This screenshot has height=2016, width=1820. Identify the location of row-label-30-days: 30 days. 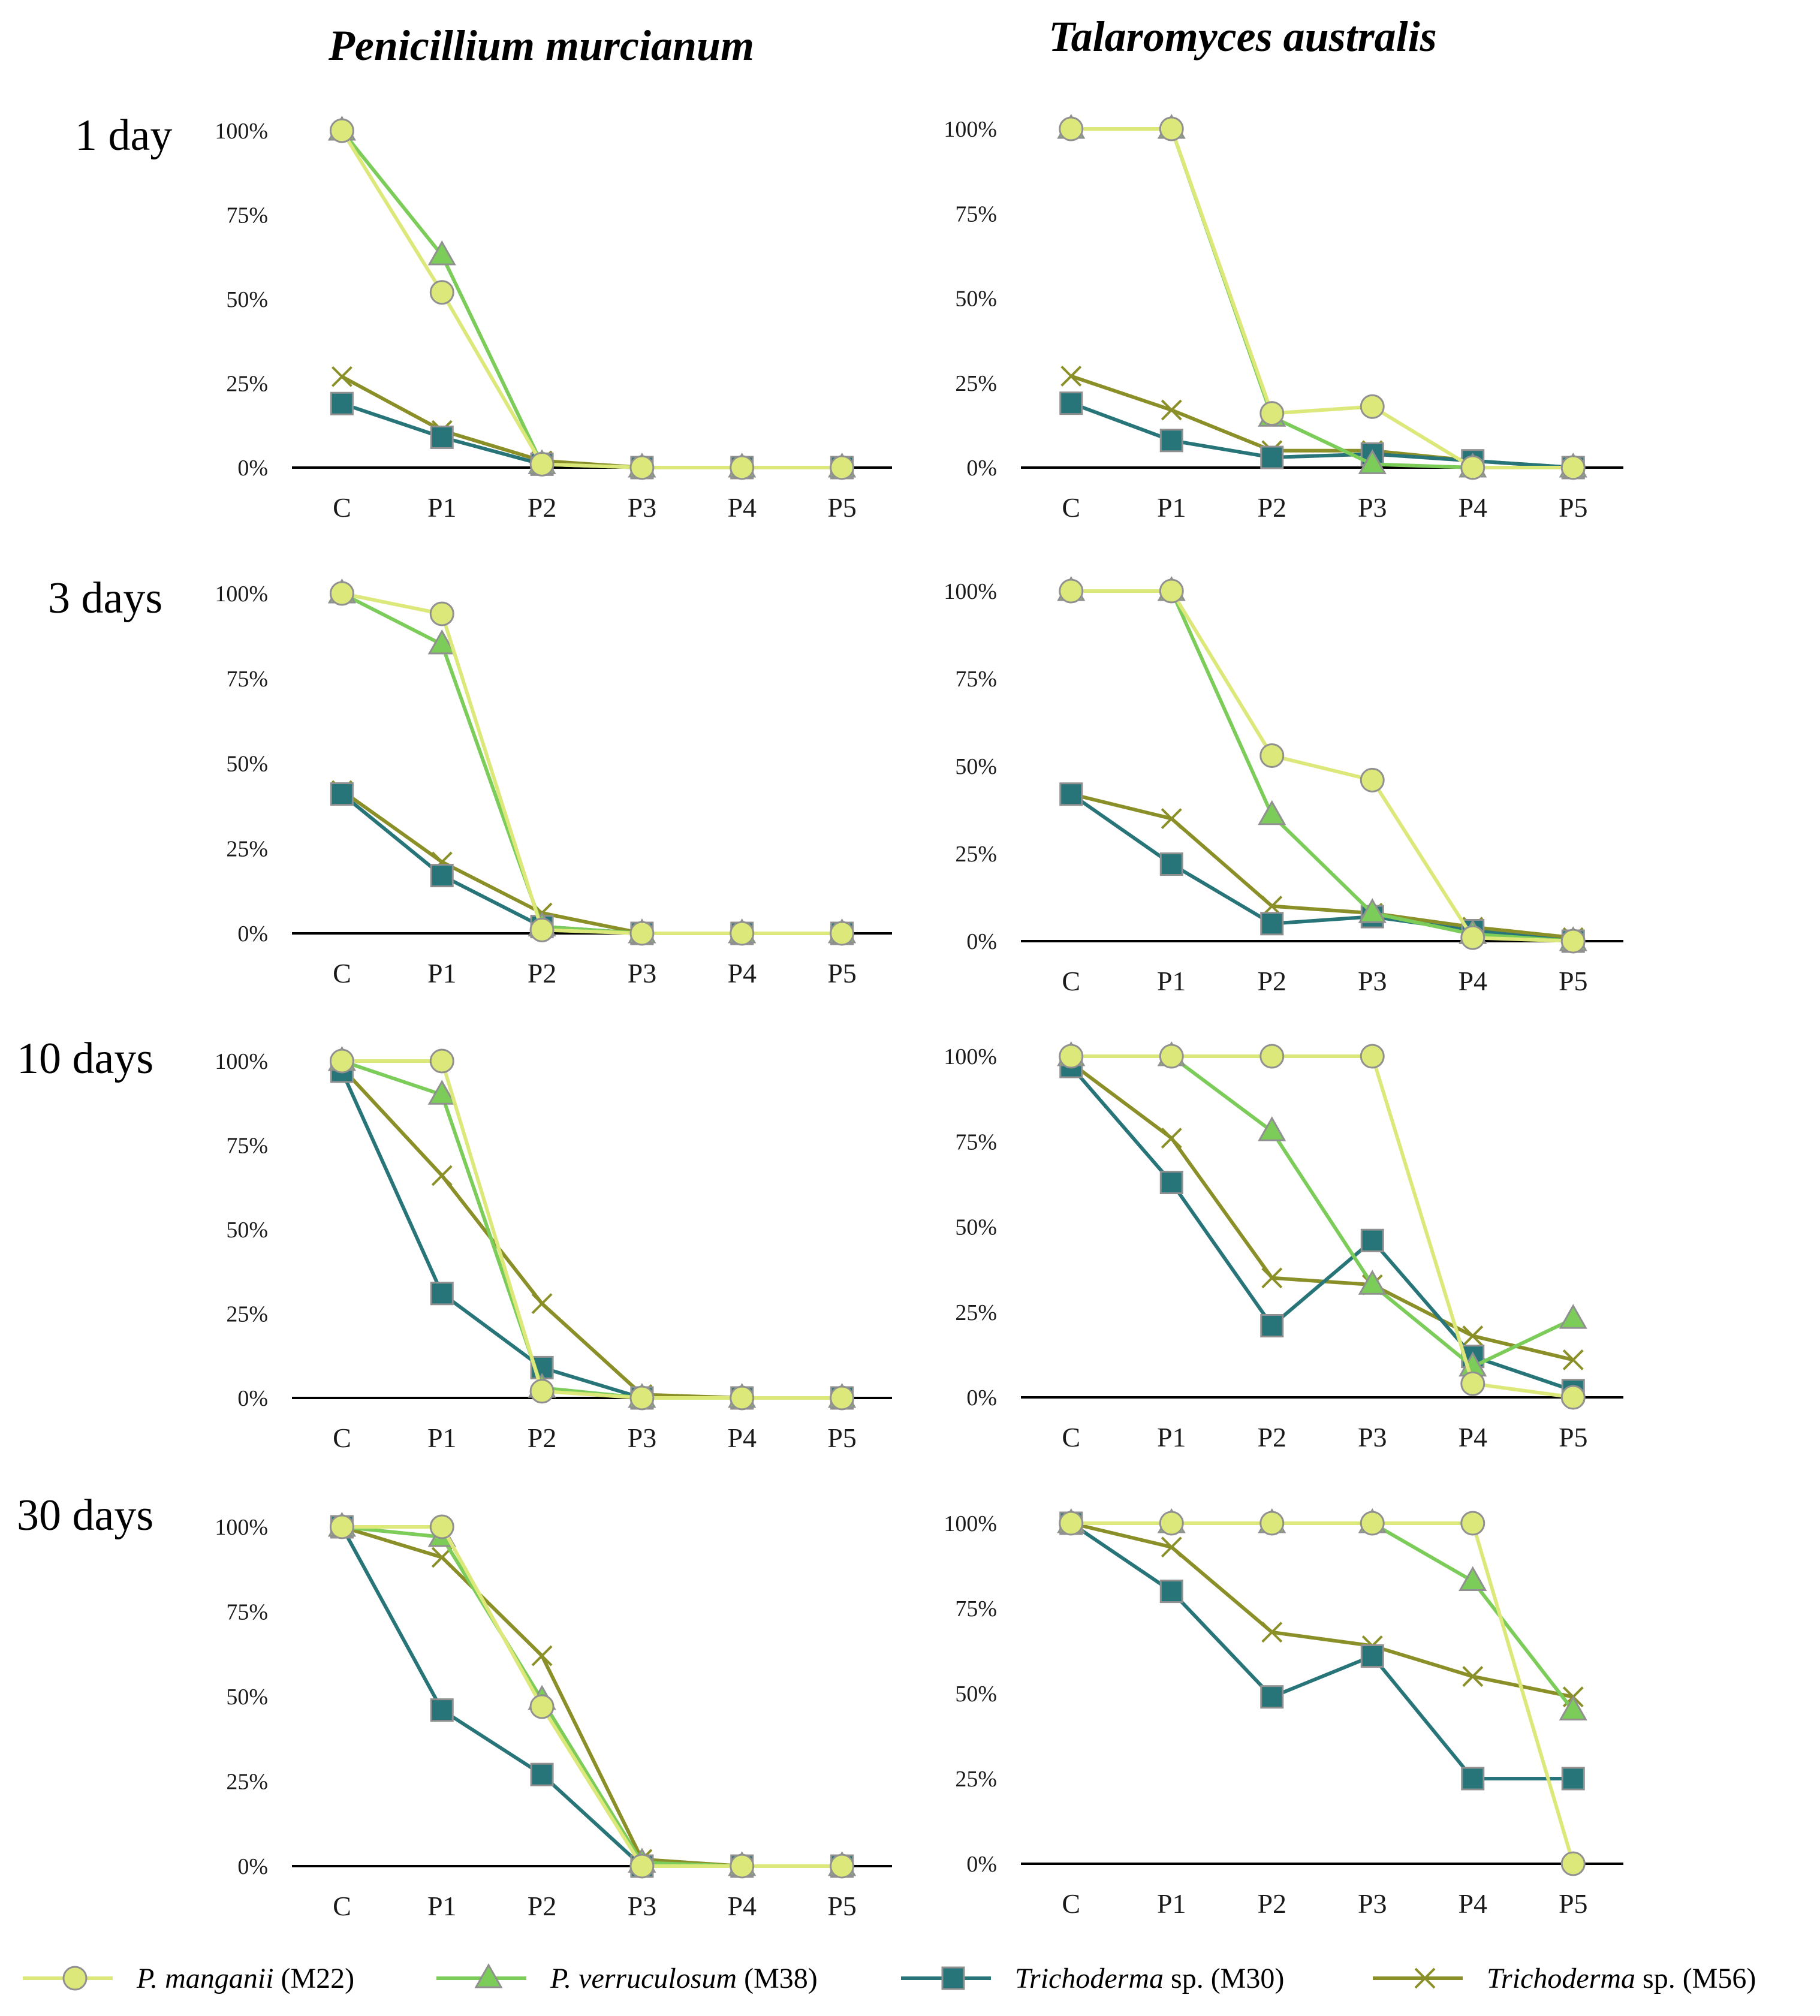
(85, 1515).